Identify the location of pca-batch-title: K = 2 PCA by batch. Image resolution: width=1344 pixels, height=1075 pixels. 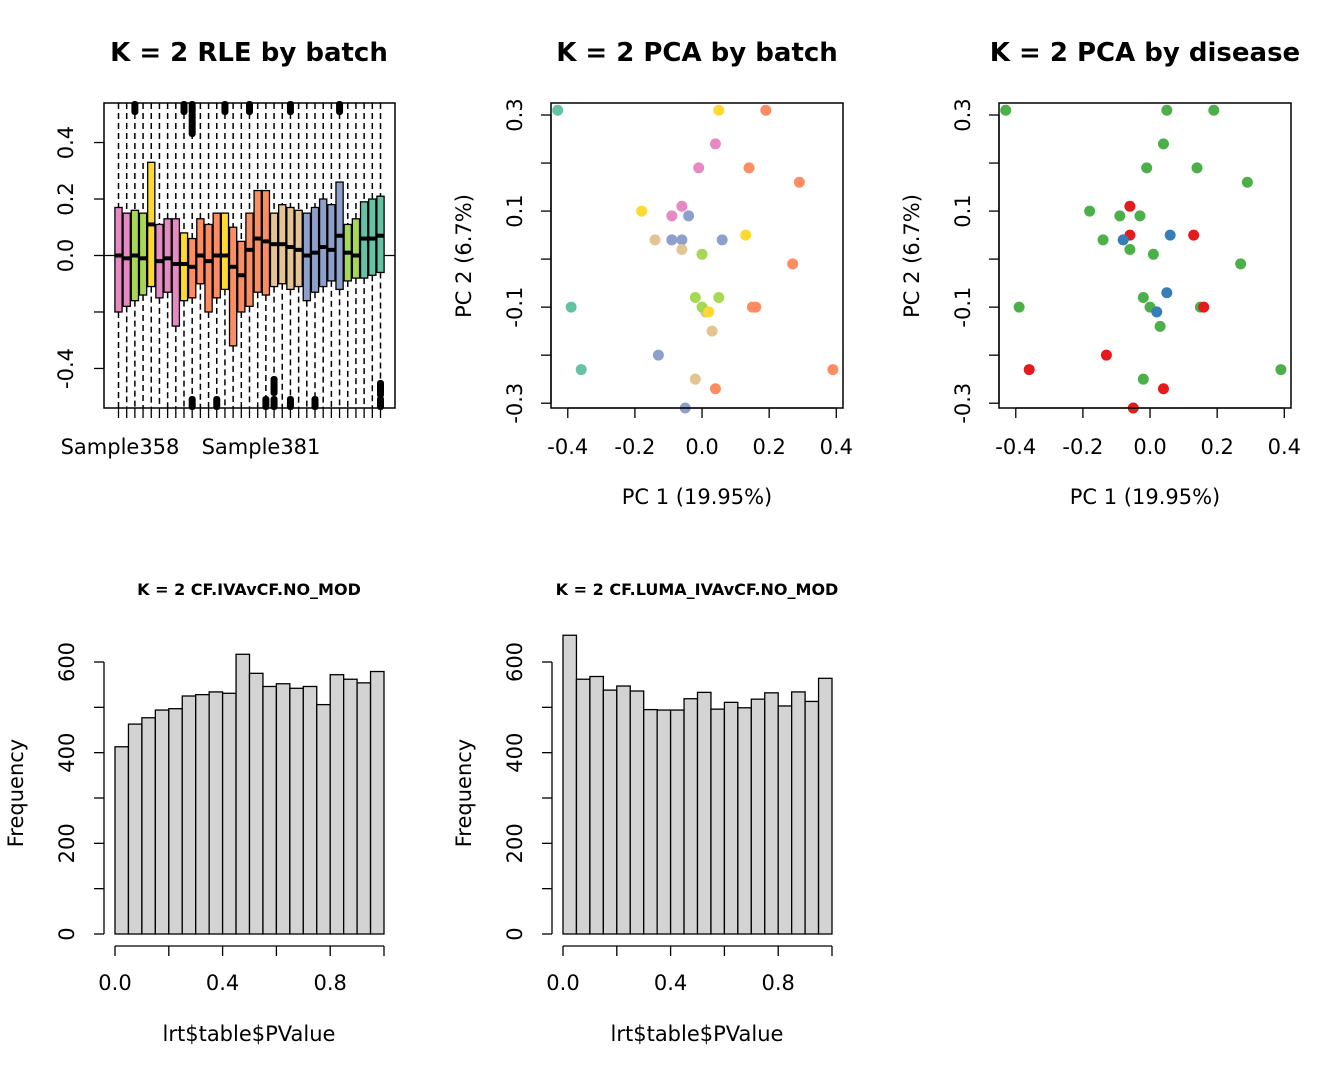
(697, 53).